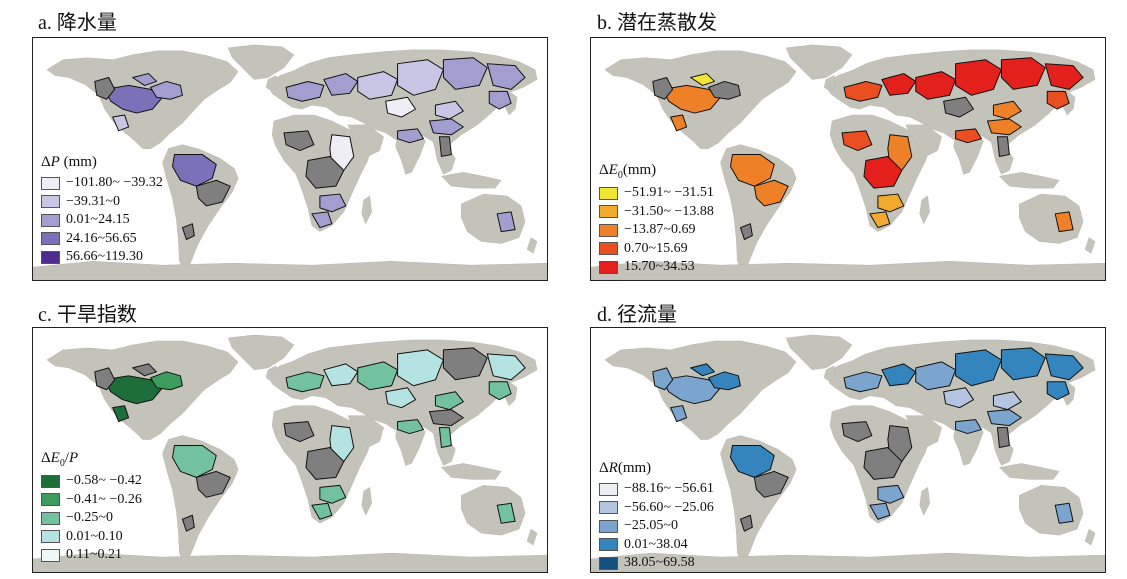 The image size is (1127, 579). Describe the element at coordinates (105, 257) in the screenshot. I see `legend-label: 56.66~119.30` at that location.